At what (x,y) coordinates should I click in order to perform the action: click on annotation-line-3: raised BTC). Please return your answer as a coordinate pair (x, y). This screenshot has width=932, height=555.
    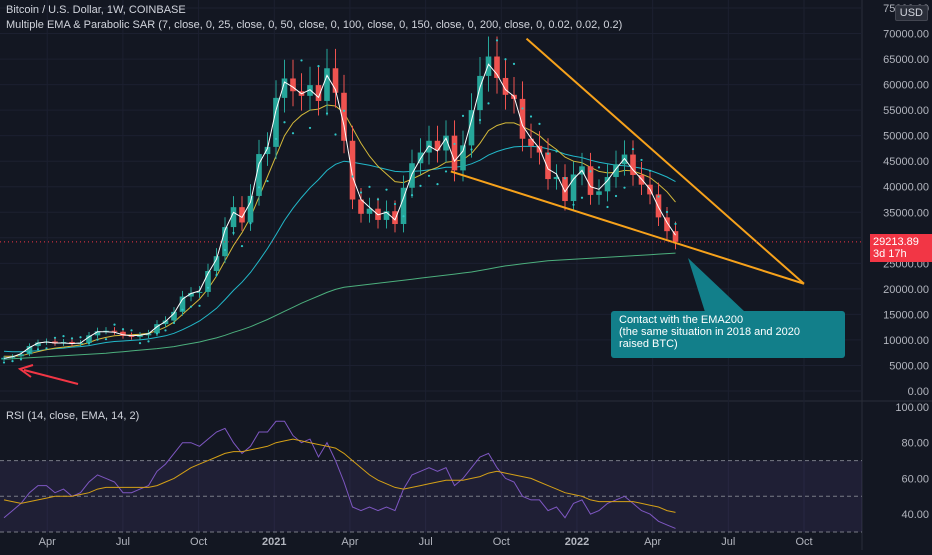
    Looking at the image, I should click on (648, 344).